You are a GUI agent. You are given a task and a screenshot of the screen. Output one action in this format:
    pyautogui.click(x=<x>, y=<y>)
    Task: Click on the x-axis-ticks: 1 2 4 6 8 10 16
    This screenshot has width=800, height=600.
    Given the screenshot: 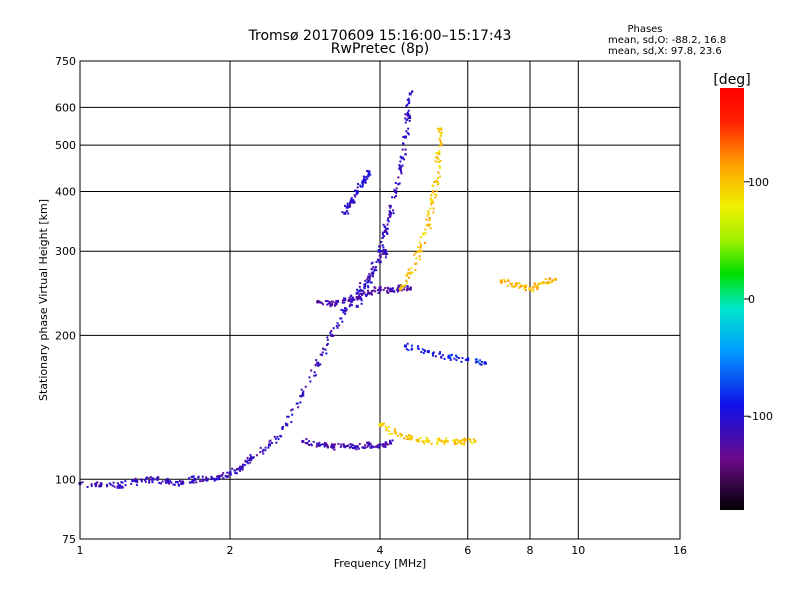 What is the action you would take?
    pyautogui.click(x=382, y=550)
    